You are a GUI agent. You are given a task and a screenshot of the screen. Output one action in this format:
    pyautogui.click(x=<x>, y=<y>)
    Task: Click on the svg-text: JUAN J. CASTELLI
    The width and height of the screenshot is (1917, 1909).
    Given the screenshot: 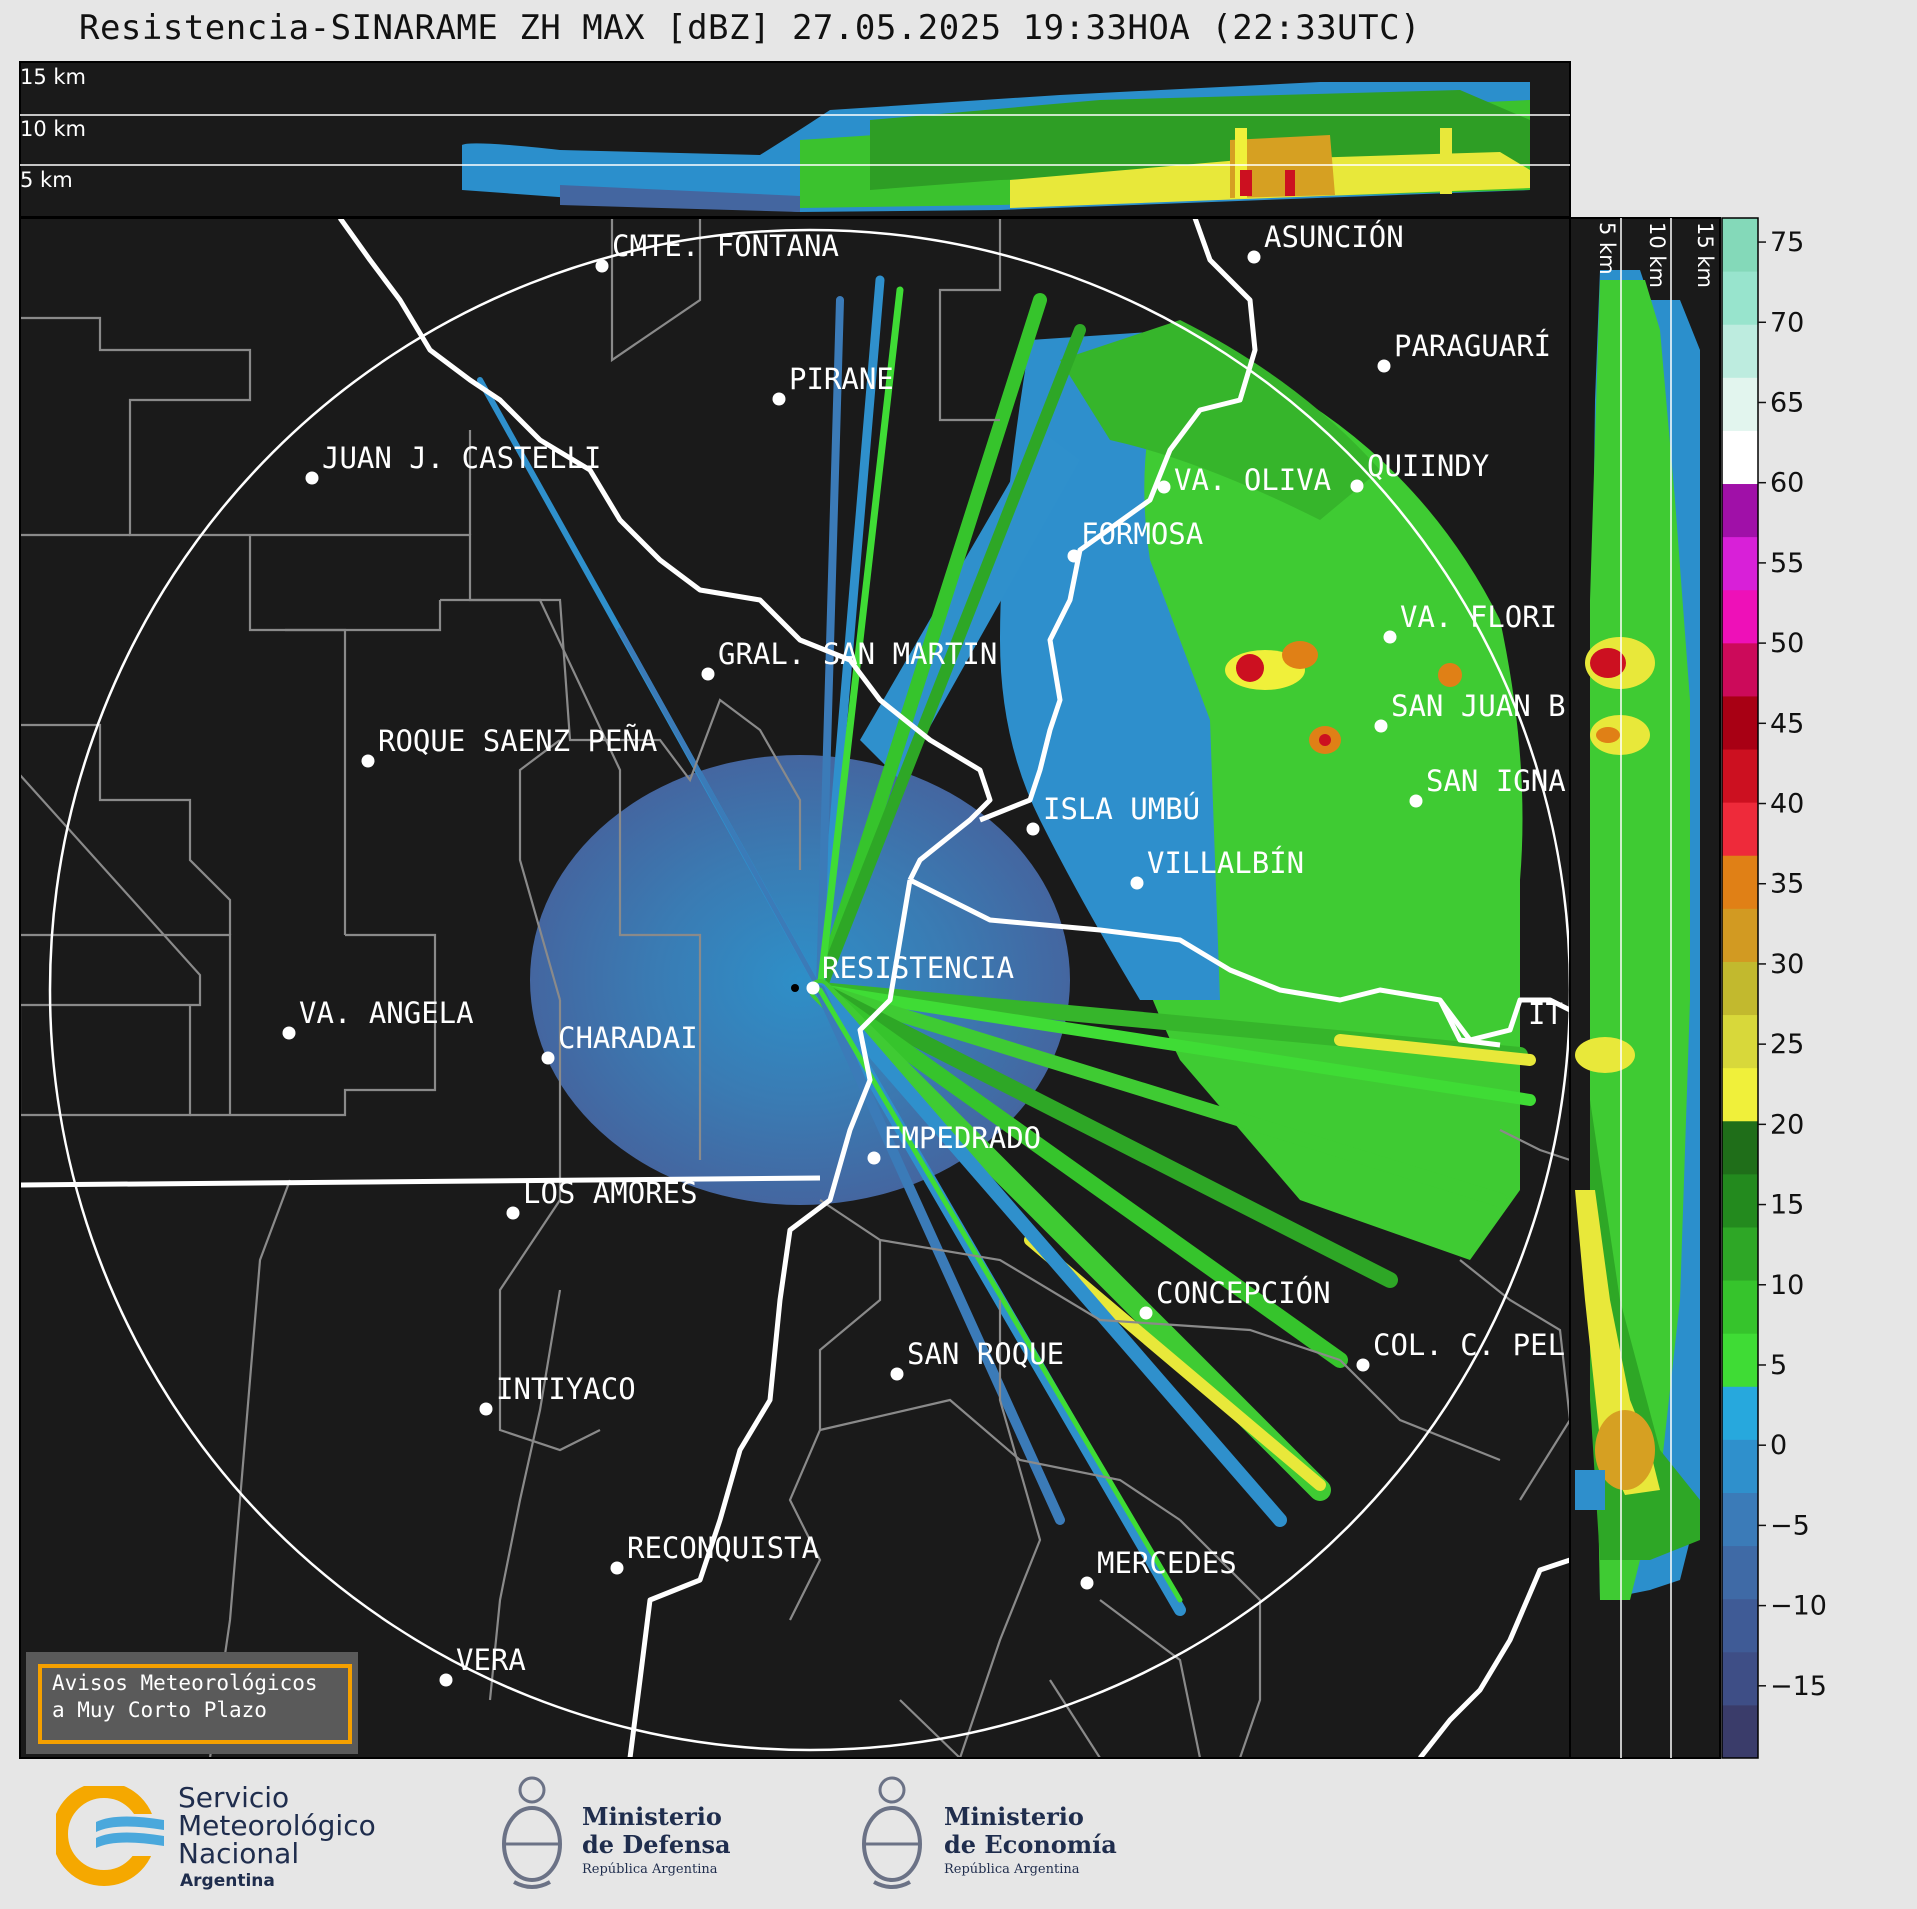 What is the action you would take?
    pyautogui.click(x=461, y=458)
    